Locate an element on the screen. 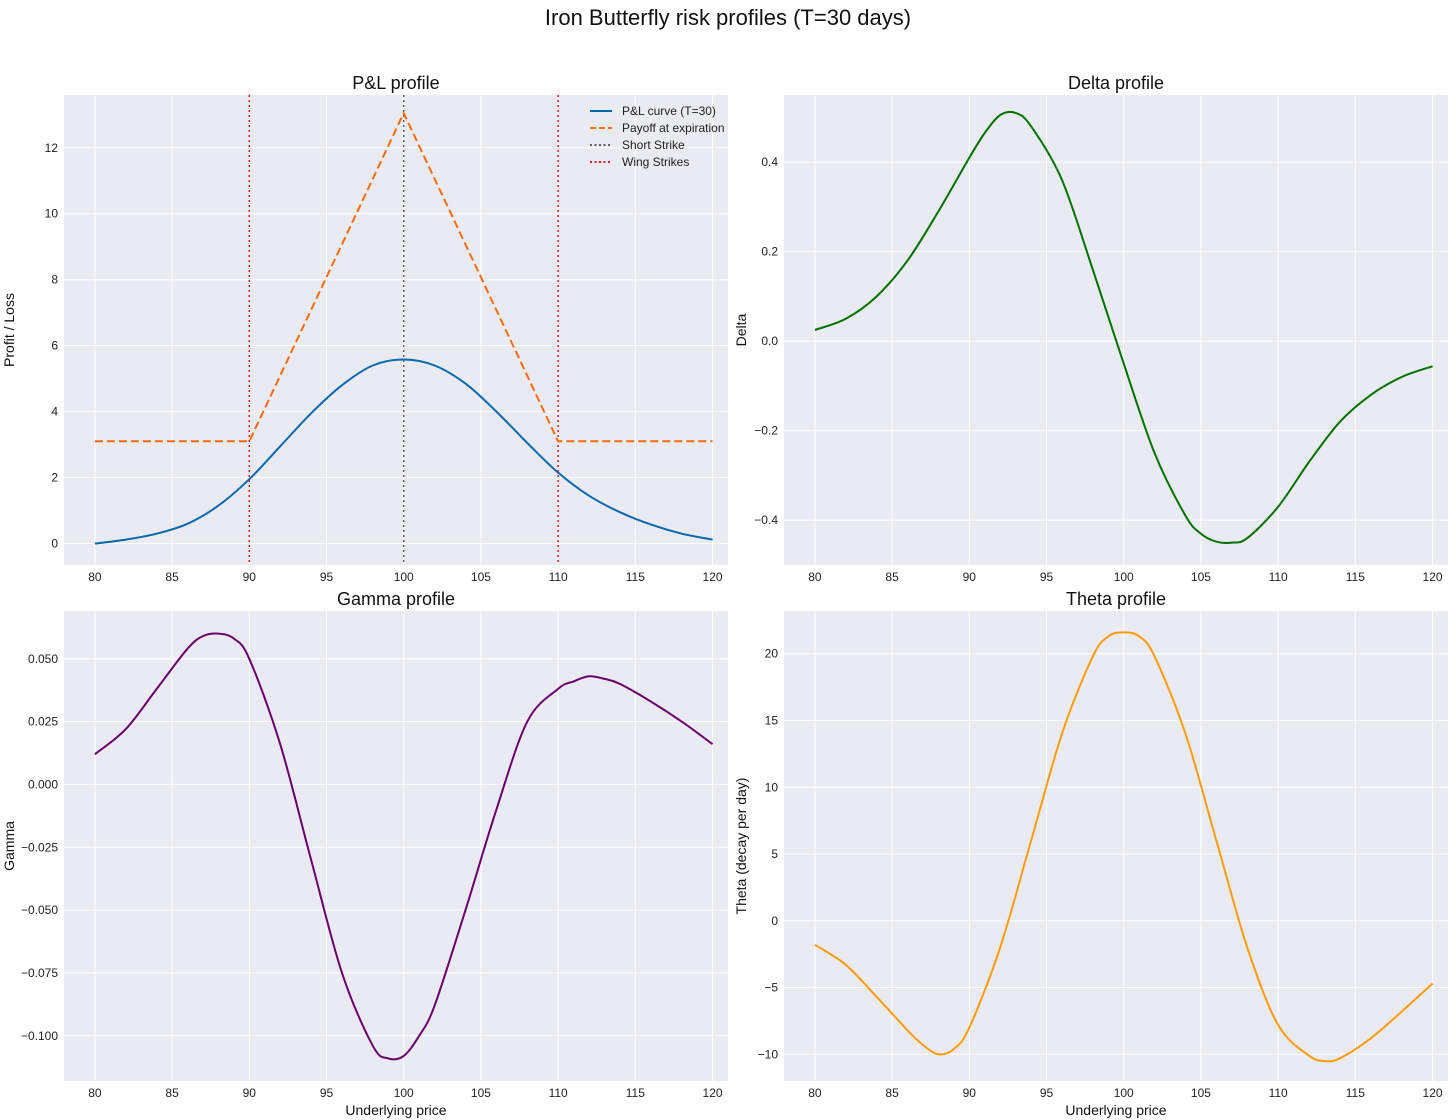  y-tick-label: 0.050 is located at coordinates (43, 659).